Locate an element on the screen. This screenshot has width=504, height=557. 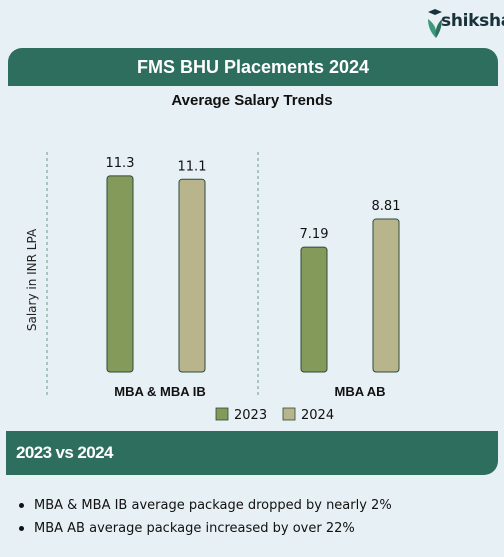
comparison-heading: 2023 vs 2024 is located at coordinates (64, 452).